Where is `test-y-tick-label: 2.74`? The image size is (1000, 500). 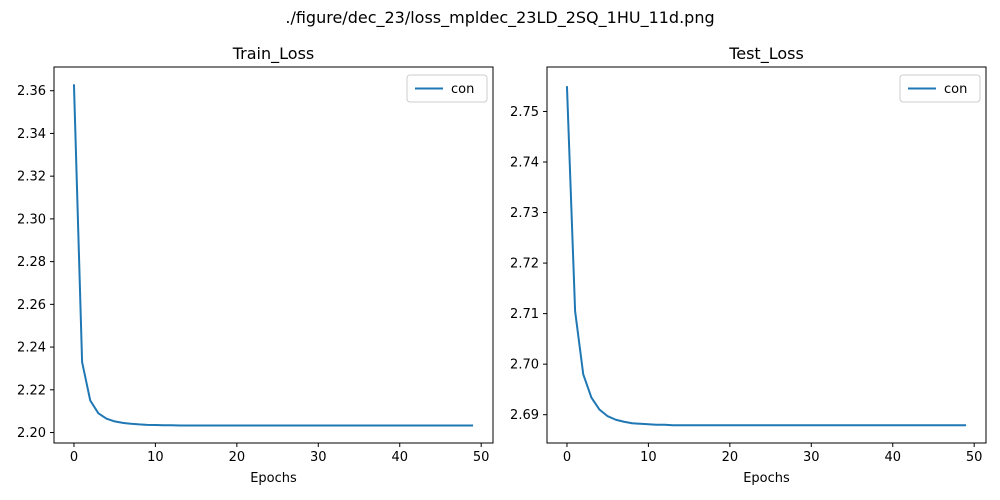
test-y-tick-label: 2.74 is located at coordinates (524, 163).